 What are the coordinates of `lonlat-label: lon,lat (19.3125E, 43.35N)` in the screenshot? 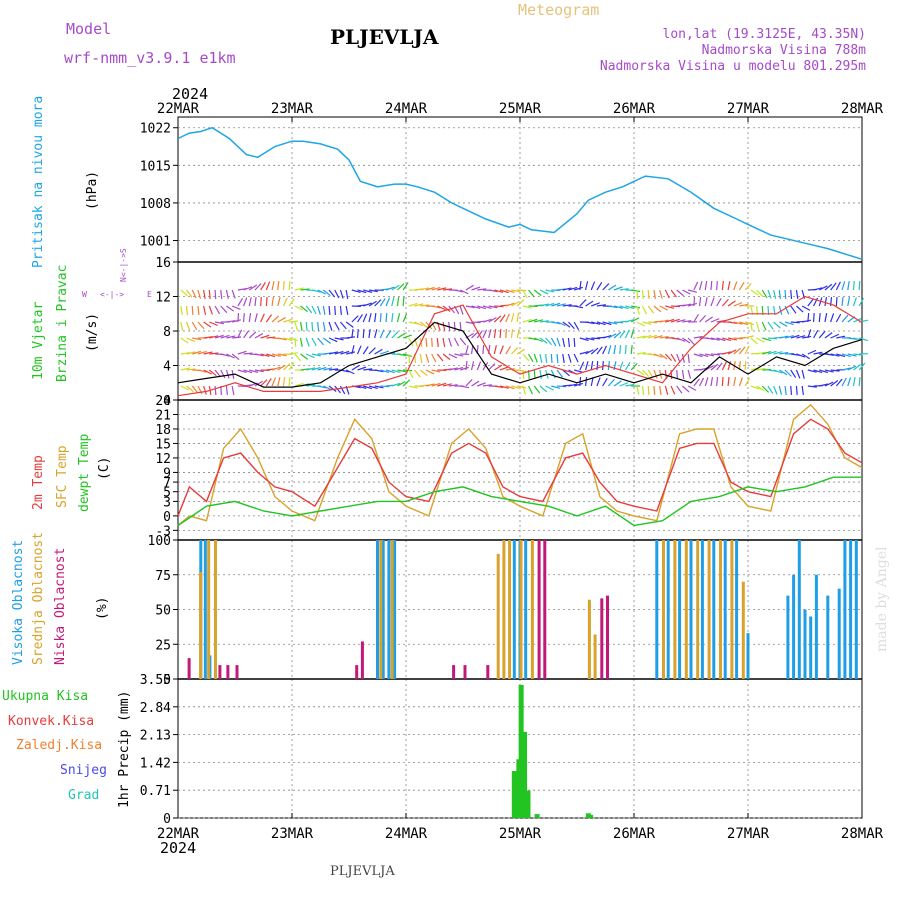 It's located at (765, 34).